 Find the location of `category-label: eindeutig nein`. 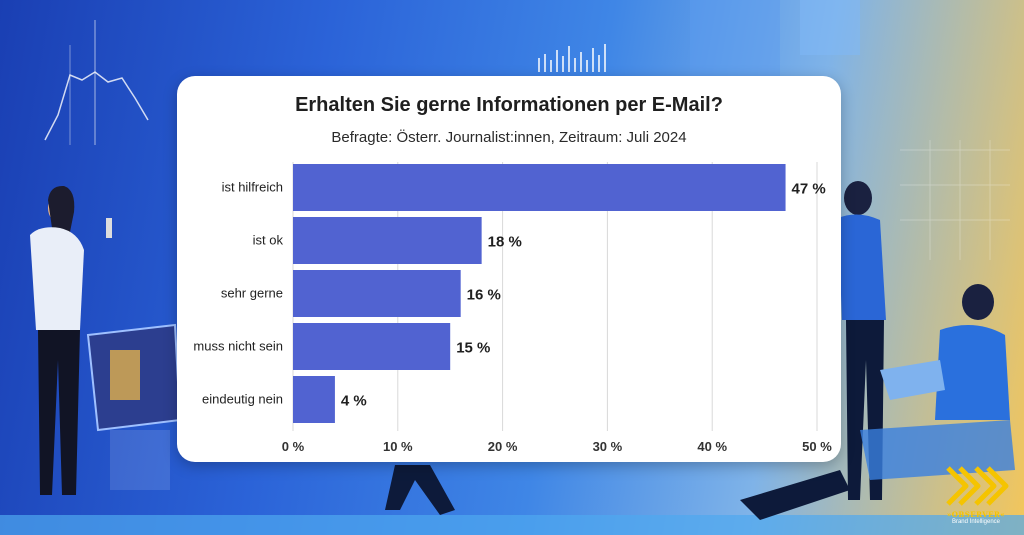

category-label: eindeutig nein is located at coordinates (242, 399).